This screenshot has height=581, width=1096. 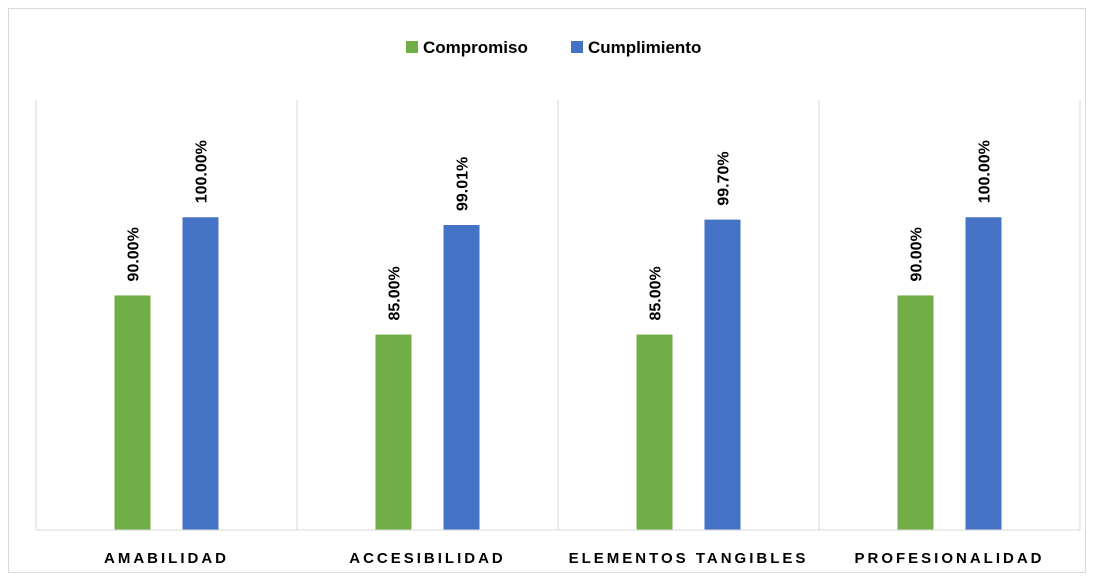 What do you see at coordinates (412, 47) in the screenshot?
I see `legend-swatch-compromiso` at bounding box center [412, 47].